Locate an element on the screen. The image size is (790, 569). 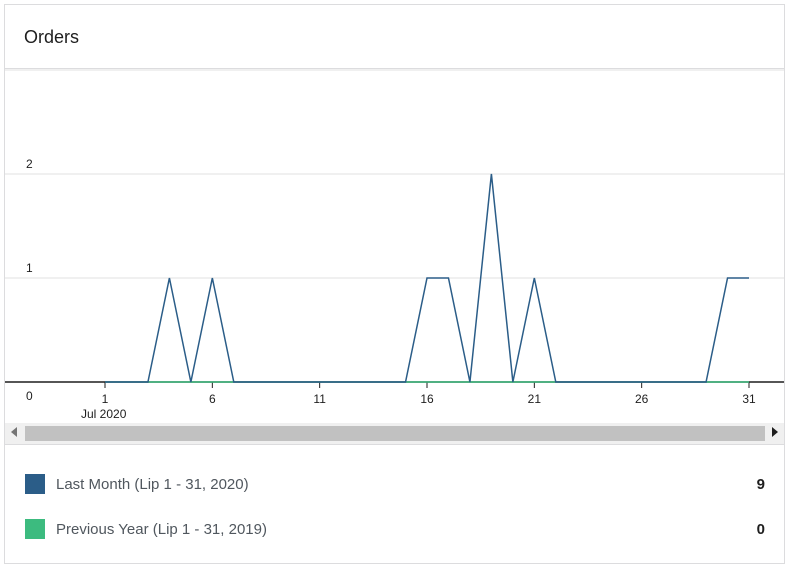
legend-swatch-last-month is located at coordinates (35, 484).